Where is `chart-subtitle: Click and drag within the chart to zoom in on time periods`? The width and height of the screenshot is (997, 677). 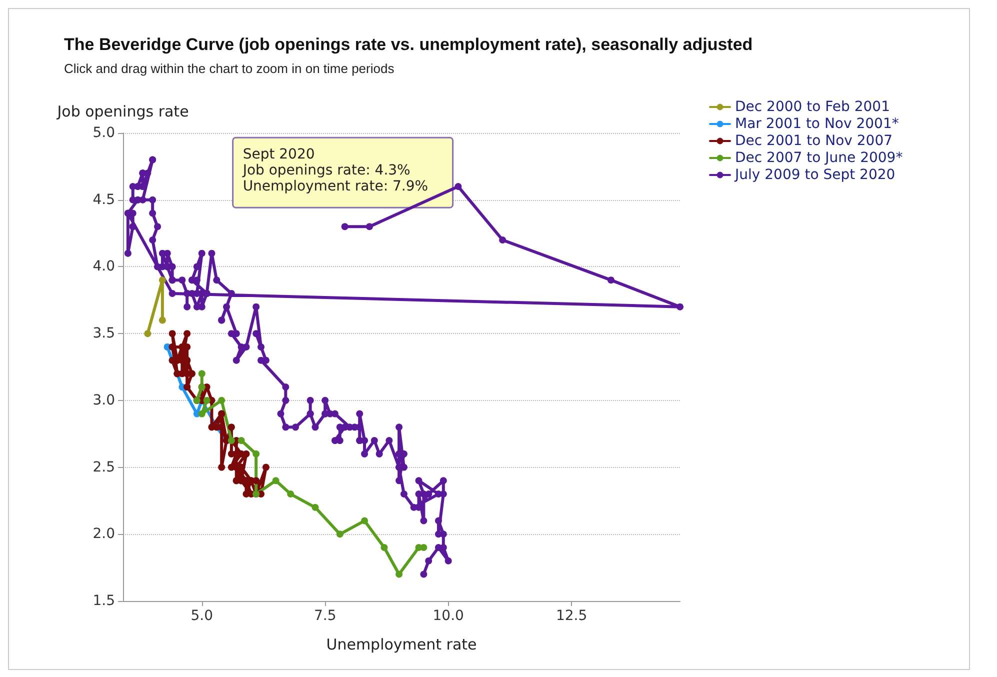
chart-subtitle: Click and drag within the chart to zoom in on time periods is located at coordinates (229, 68).